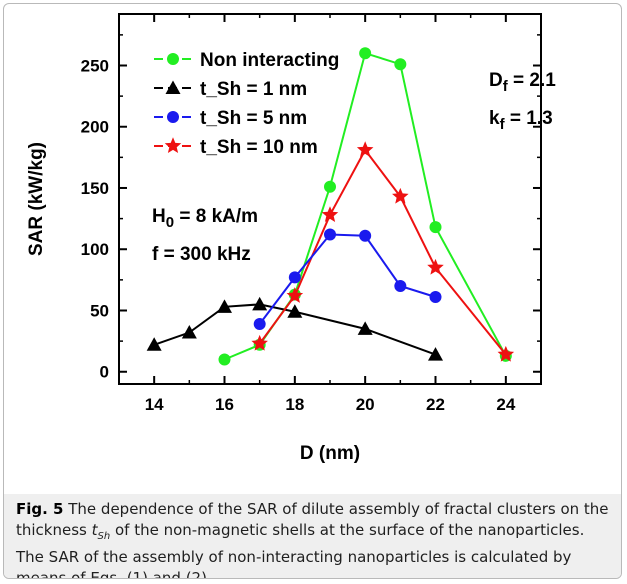  I want to click on x-tick-label: 16, so click(224, 404).